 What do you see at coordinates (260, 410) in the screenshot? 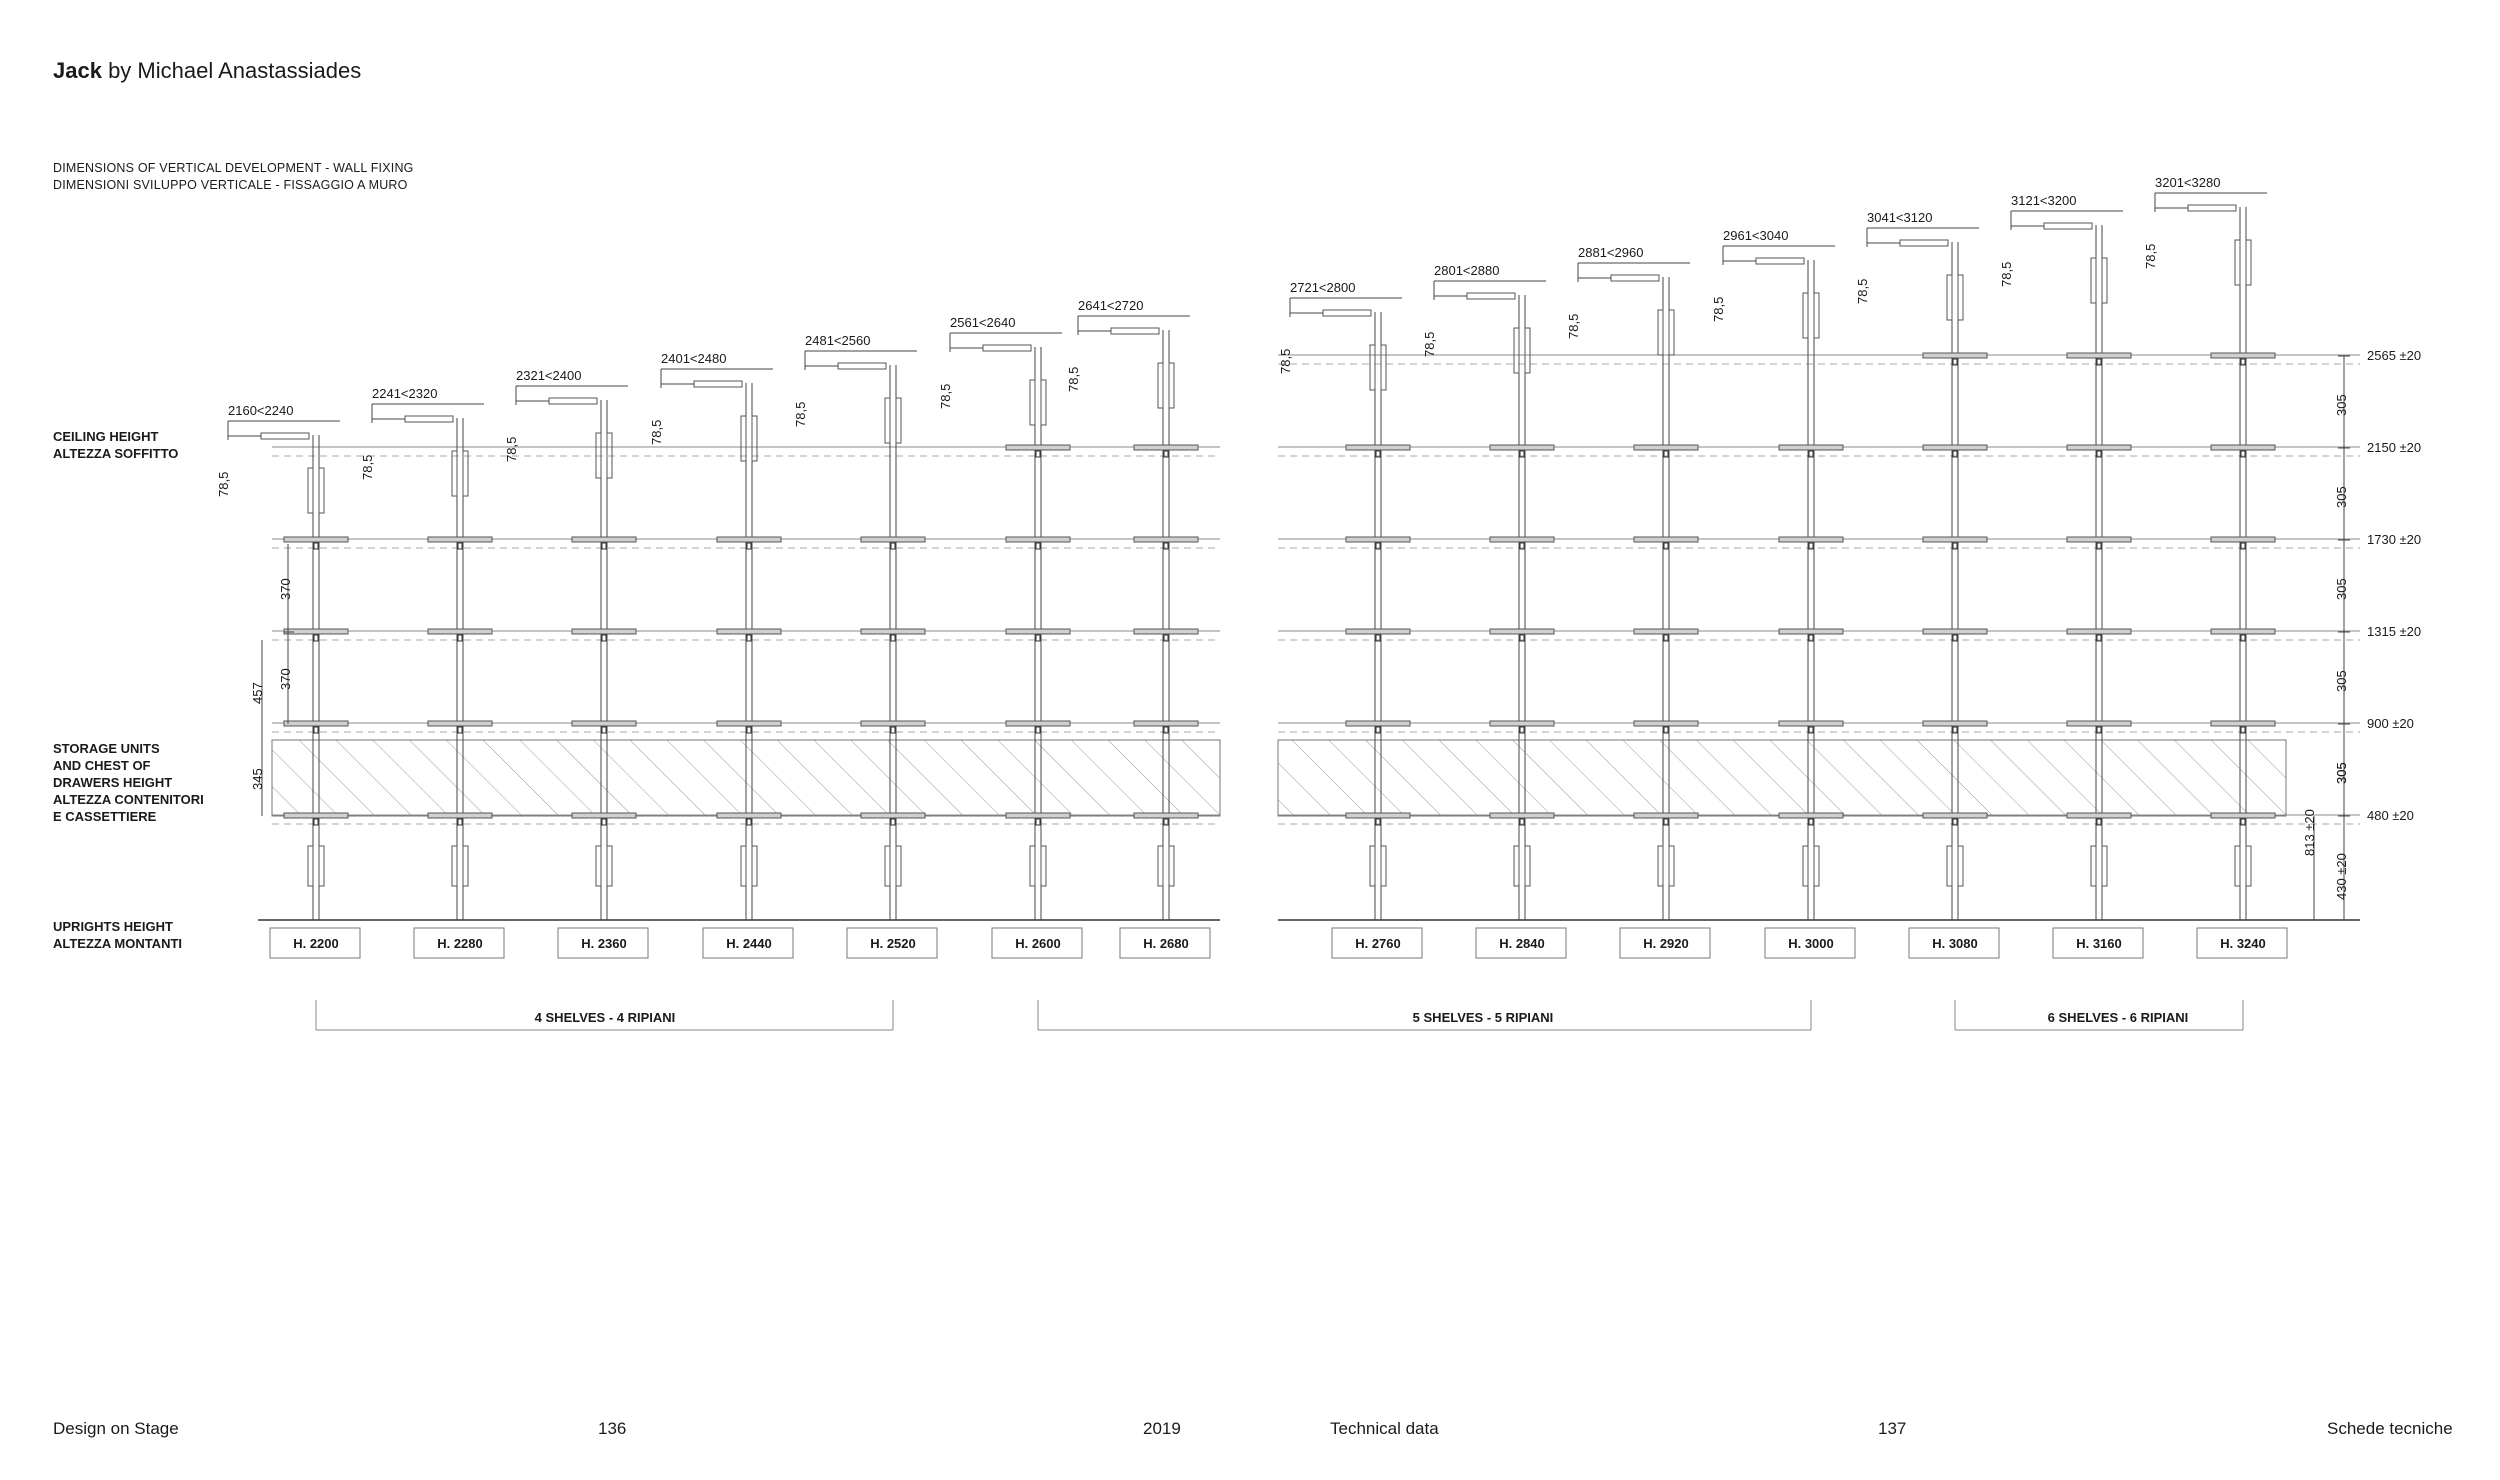
I see `ceiling-range-label: 2160<2240` at bounding box center [260, 410].